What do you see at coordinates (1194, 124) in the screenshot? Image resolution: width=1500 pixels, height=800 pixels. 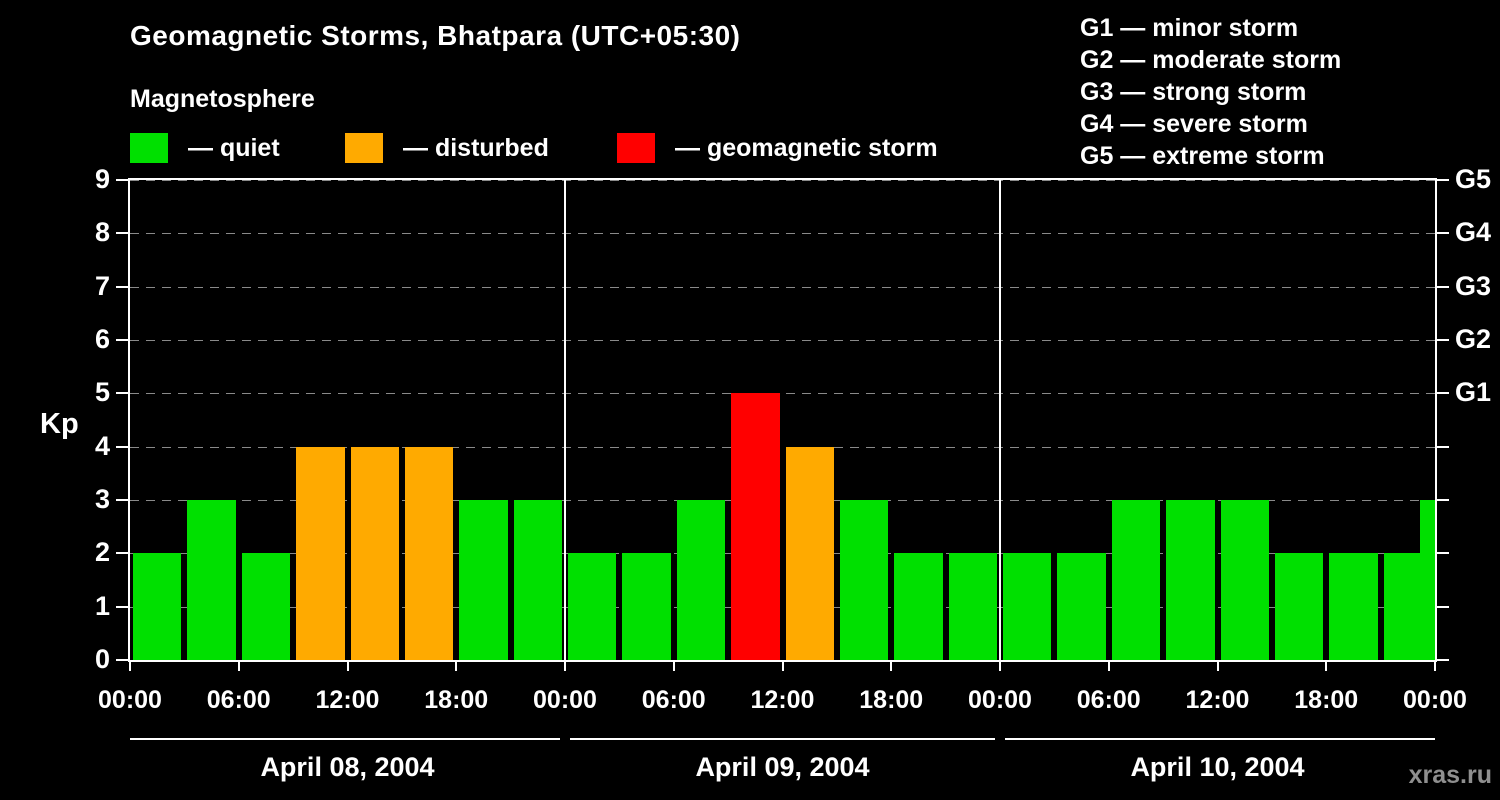 I see `g-legend-item-g4: G4 — severe storm` at bounding box center [1194, 124].